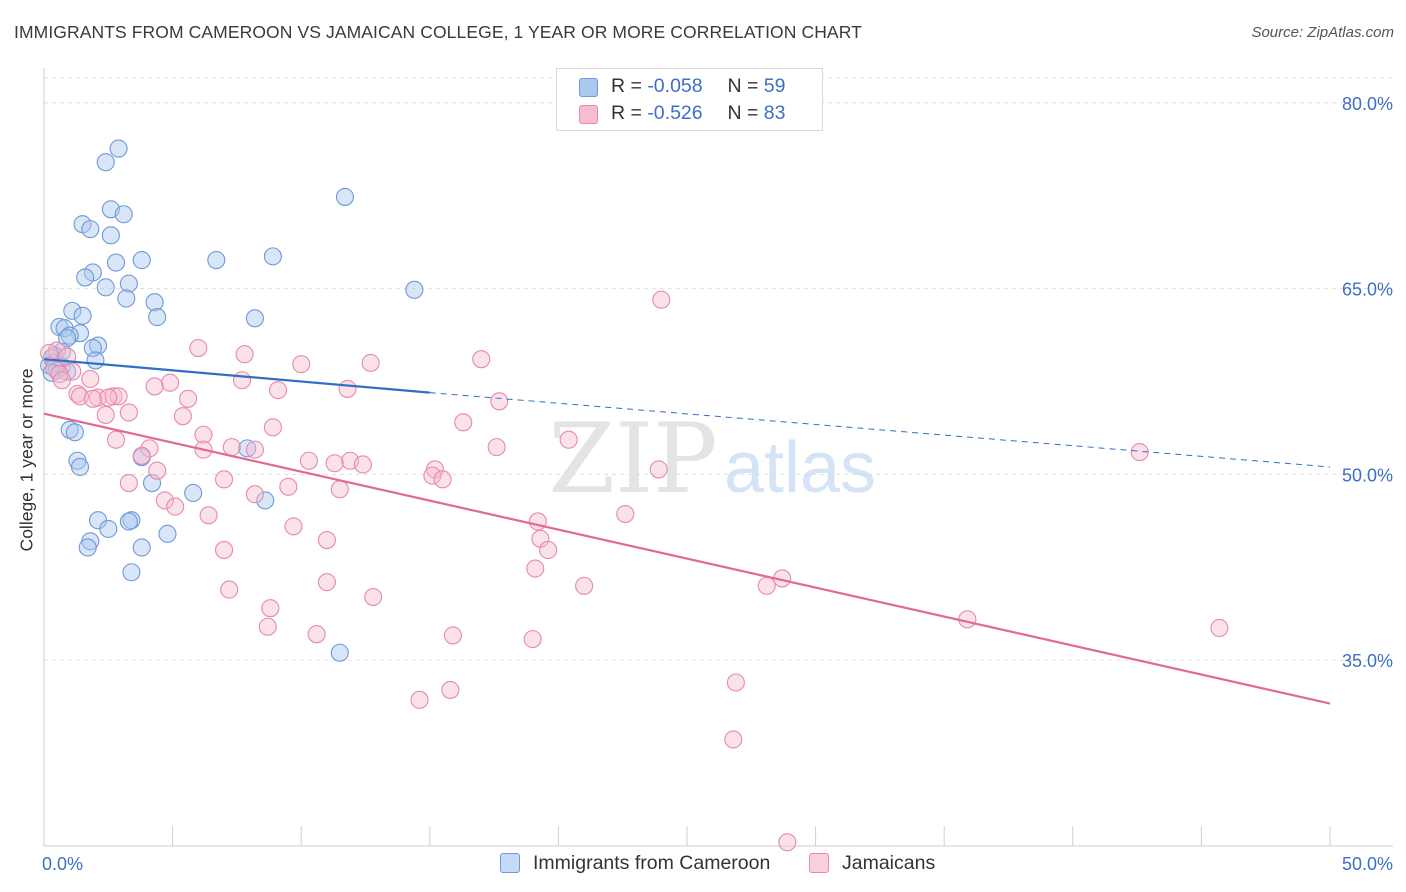 Image resolution: width=1406 pixels, height=892 pixels. Describe the element at coordinates (588, 87) in the screenshot. I see `legend-swatch-cameroon` at that location.